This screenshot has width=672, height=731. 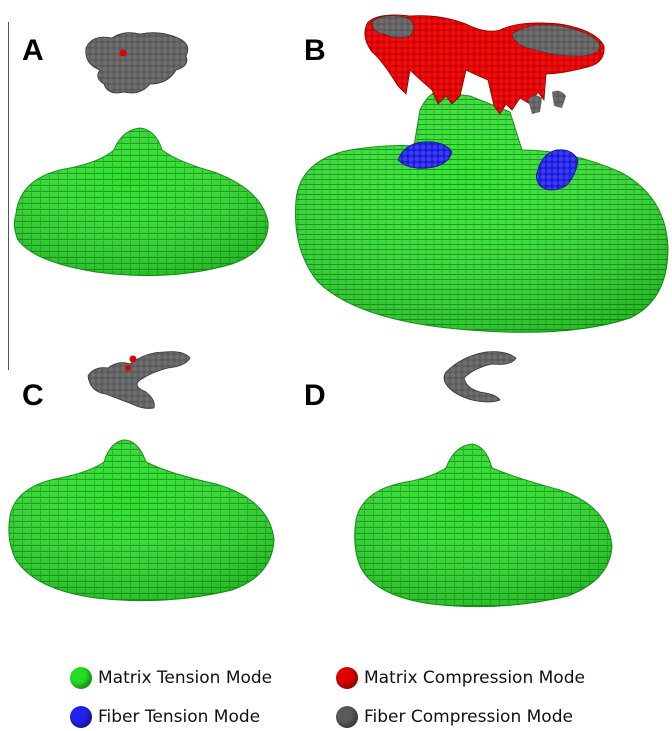 I want to click on legend-dot-matrix-compression, so click(x=347, y=678).